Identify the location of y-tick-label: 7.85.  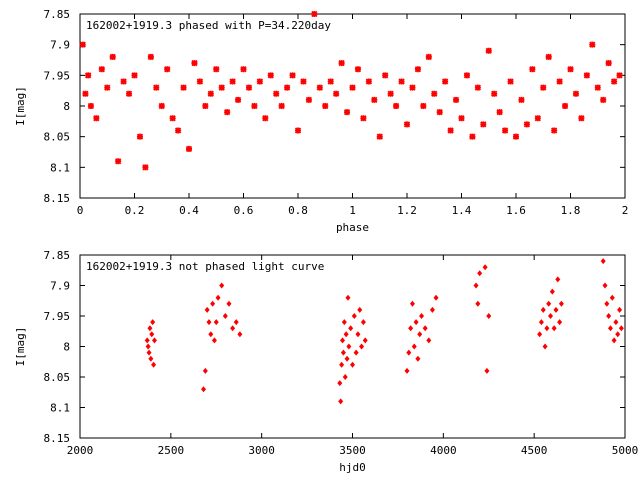
(57, 14).